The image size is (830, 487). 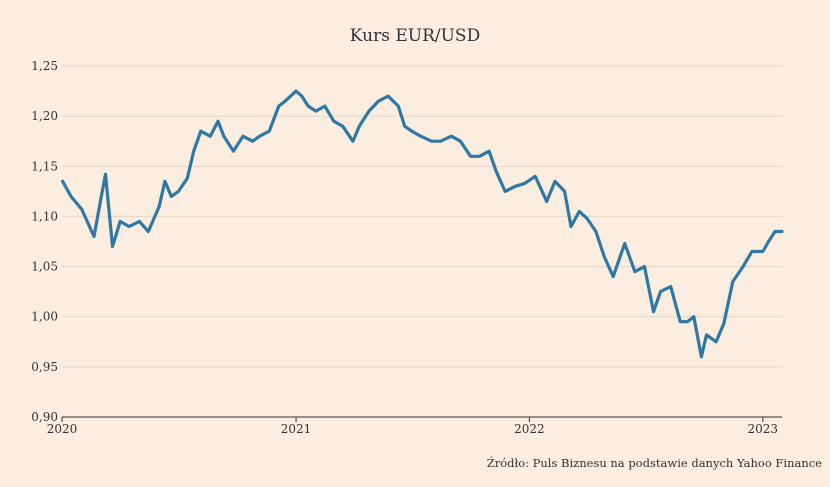 I want to click on y-tick-label: 0,90, so click(x=44, y=417).